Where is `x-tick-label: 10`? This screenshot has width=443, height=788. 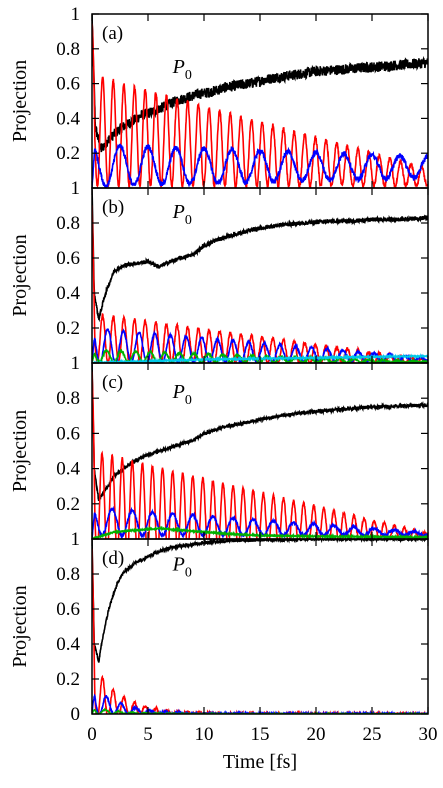 x-tick-label: 10 is located at coordinates (204, 734).